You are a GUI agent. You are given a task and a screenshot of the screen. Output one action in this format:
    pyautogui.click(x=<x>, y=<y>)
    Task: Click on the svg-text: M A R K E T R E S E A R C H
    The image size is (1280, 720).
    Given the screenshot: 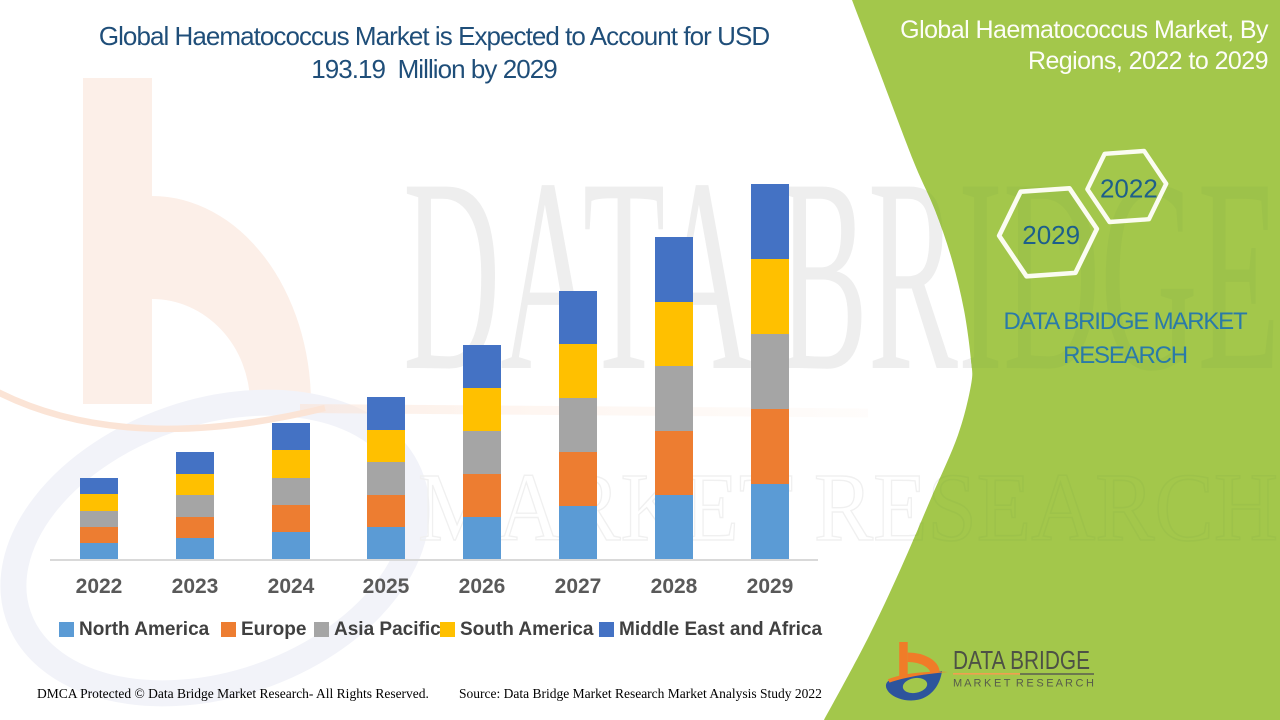 What is the action you would take?
    pyautogui.click(x=1023, y=684)
    